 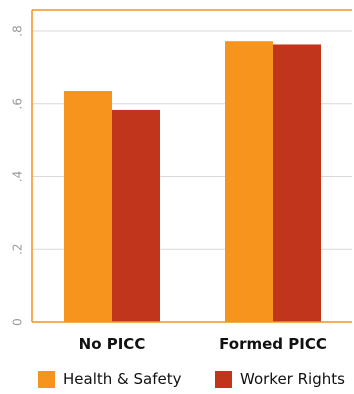 What do you see at coordinates (273, 344) in the screenshot?
I see `x-category-label-1: Formed PICC` at bounding box center [273, 344].